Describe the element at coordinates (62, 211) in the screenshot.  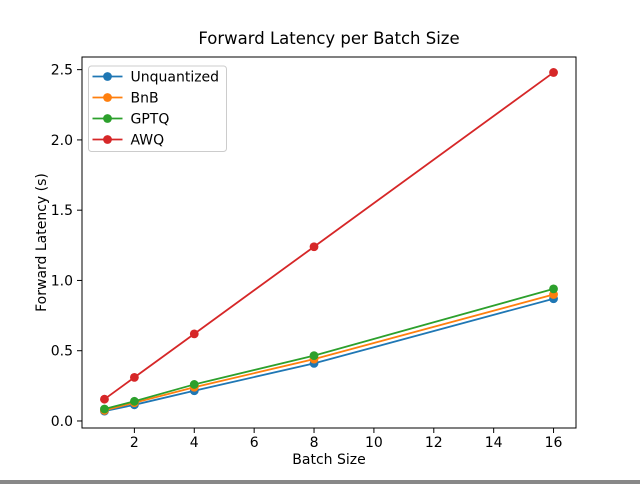
I see `y-tick-label: 1.5` at that location.